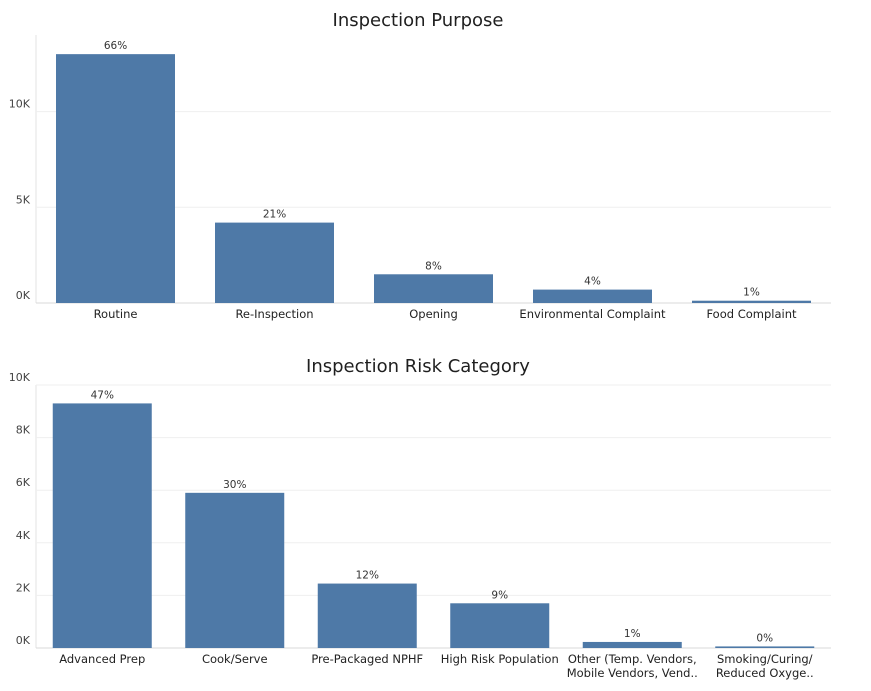 The image size is (871, 691). Describe the element at coordinates (115, 46) in the screenshot. I see `purpose-bar-data-label: 66%` at that location.